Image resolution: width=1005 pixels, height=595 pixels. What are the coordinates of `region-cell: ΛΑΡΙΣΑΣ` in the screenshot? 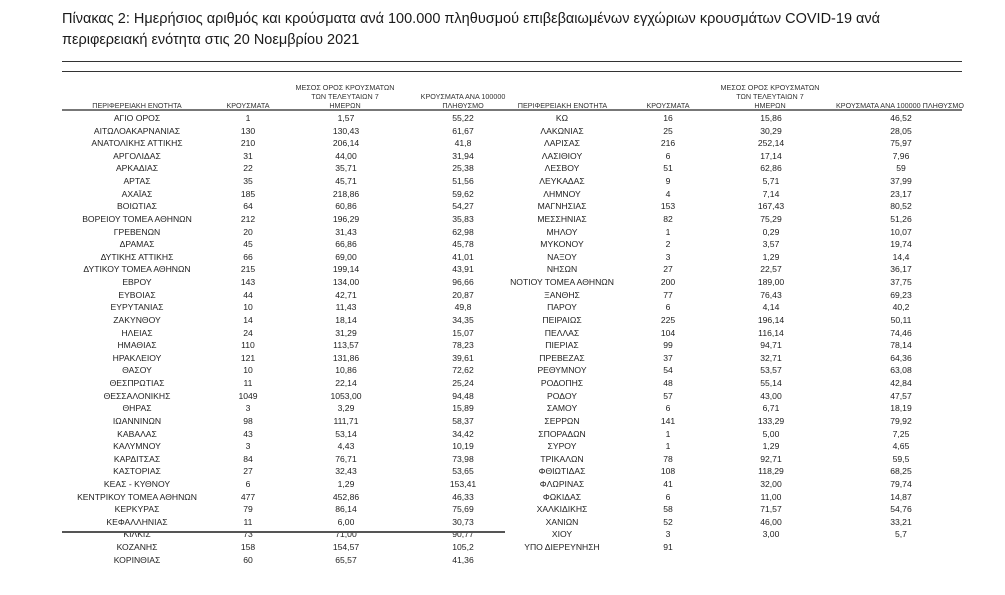 It's located at (562, 143).